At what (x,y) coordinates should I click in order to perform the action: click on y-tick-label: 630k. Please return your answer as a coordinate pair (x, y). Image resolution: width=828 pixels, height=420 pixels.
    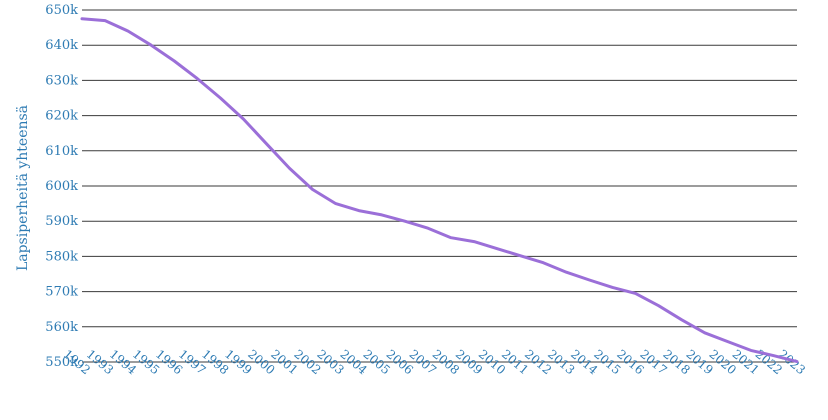
    Looking at the image, I should click on (61, 80).